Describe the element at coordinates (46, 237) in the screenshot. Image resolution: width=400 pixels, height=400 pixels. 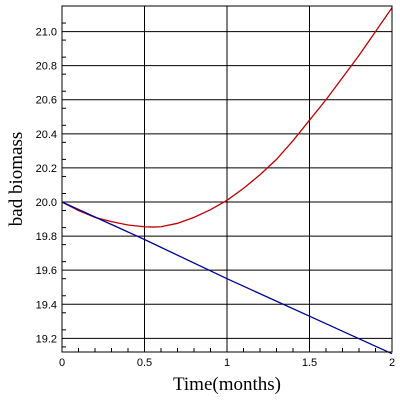
I see `y-tick-label: 19.8` at that location.